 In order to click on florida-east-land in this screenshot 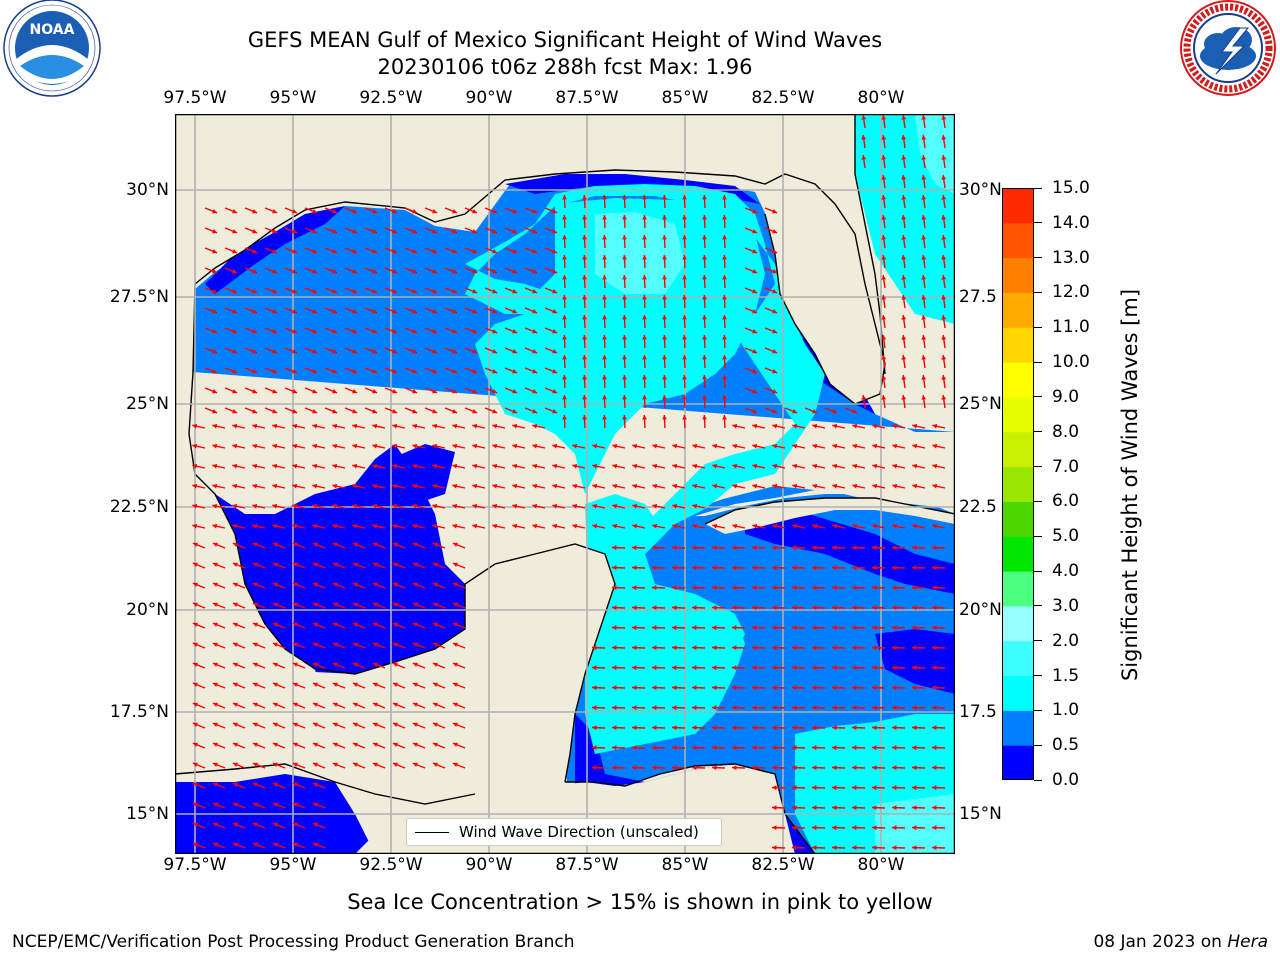, I will do `click(850, 254)`.